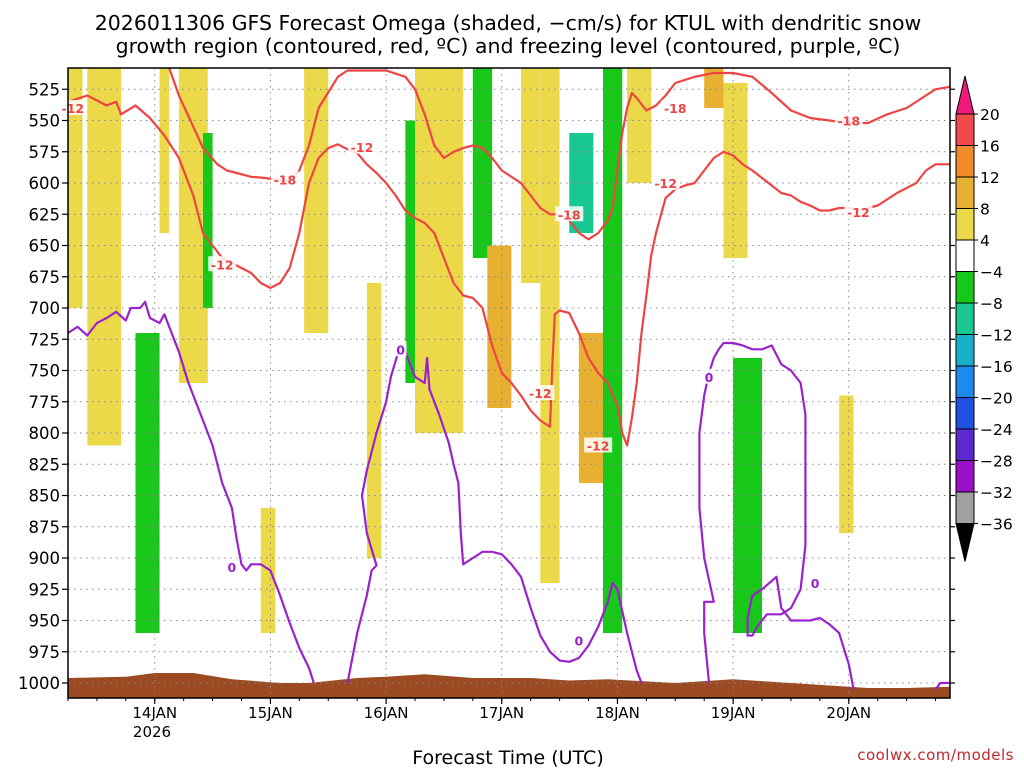 The width and height of the screenshot is (1024, 768). What do you see at coordinates (733, 713) in the screenshot?
I see `x-tick-label-19JAN: 19JAN` at bounding box center [733, 713].